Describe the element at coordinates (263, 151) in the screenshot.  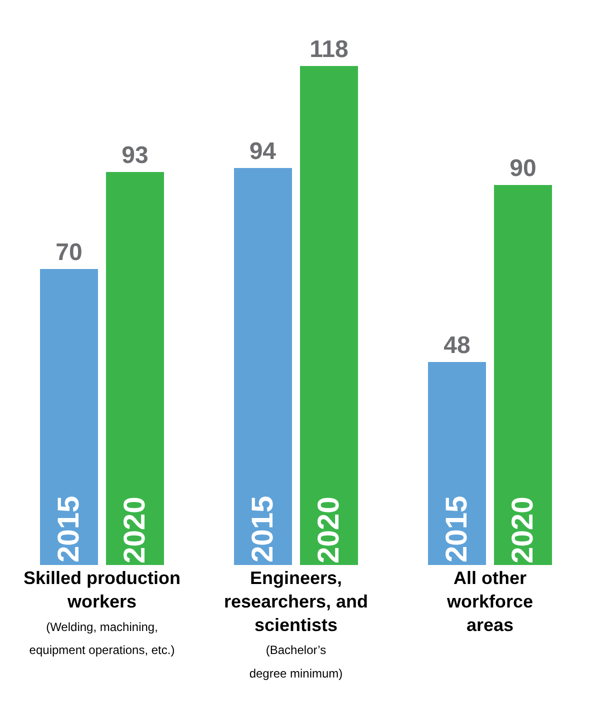
I see `data-label: 94` at that location.